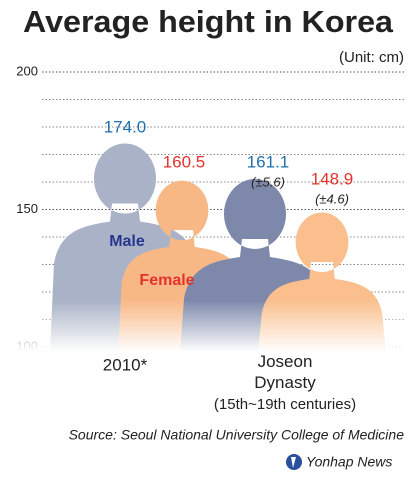 Image resolution: width=416 pixels, height=486 pixels. I want to click on x-tick-label: 2010*, so click(125, 364).